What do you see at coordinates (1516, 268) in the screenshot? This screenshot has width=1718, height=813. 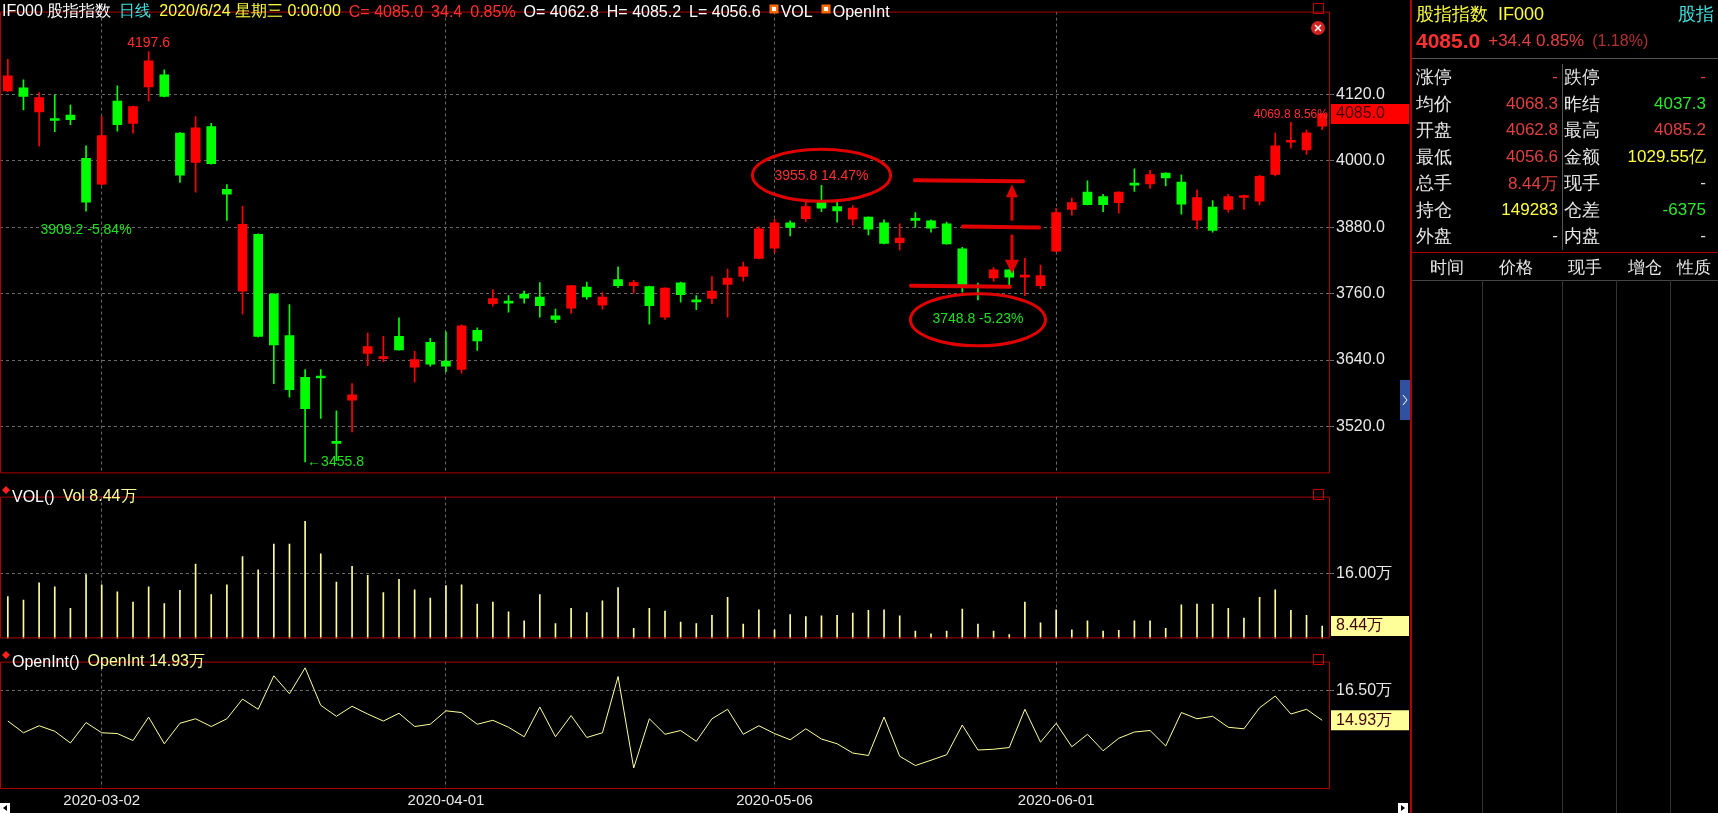 I see `text: 价格` at bounding box center [1516, 268].